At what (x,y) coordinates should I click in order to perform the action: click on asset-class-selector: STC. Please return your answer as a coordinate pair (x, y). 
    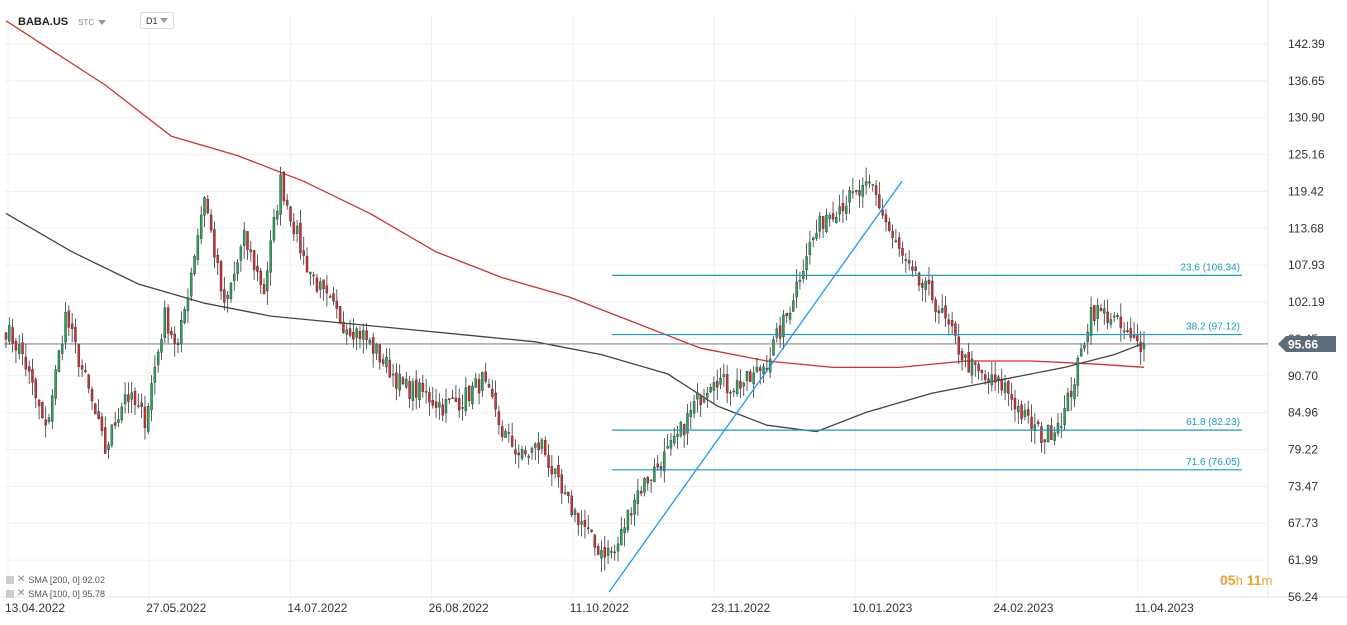
    Looking at the image, I should click on (92, 22).